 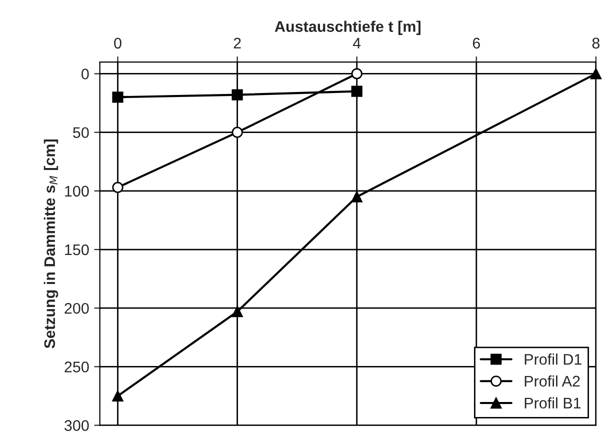 I want to click on y-tick-label: 200, so click(x=76, y=308).